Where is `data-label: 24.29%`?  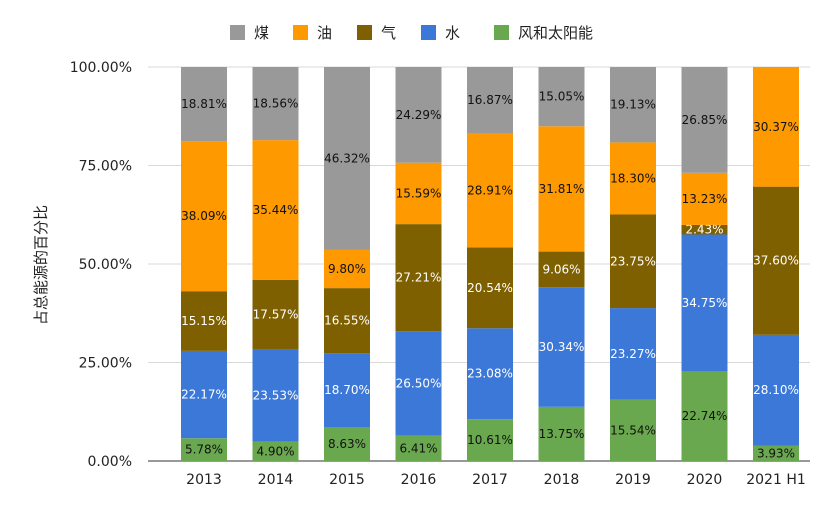
data-label: 24.29% is located at coordinates (419, 115).